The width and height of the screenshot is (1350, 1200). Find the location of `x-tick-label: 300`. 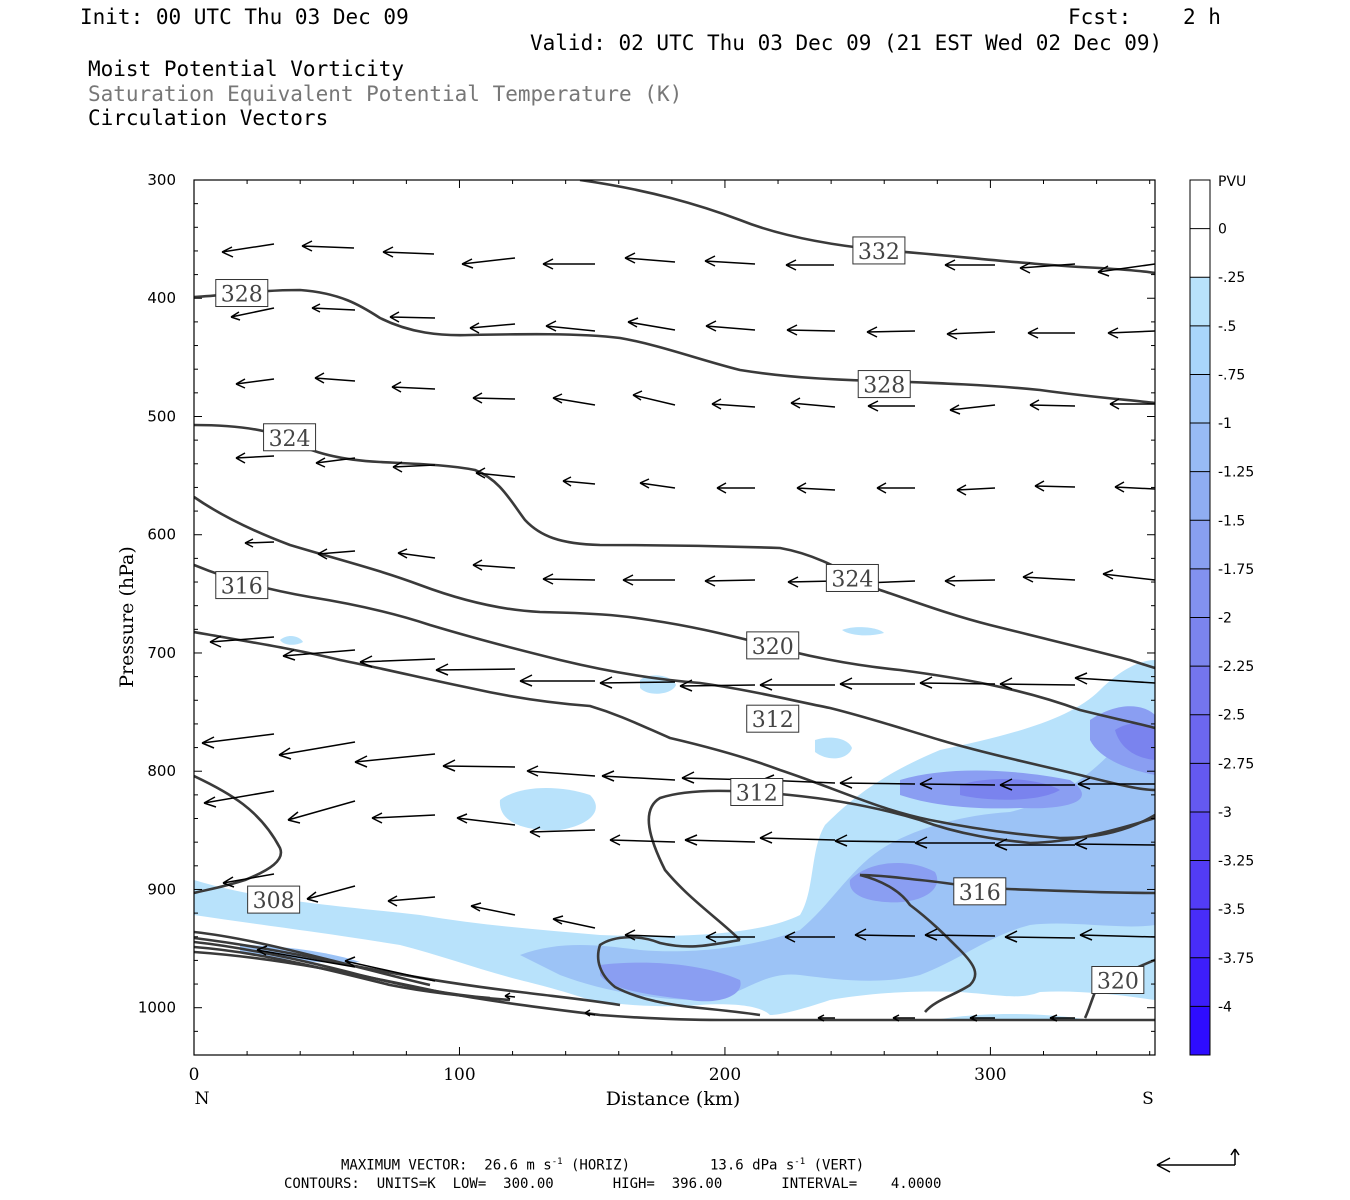

x-tick-label: 300 is located at coordinates (990, 1075).